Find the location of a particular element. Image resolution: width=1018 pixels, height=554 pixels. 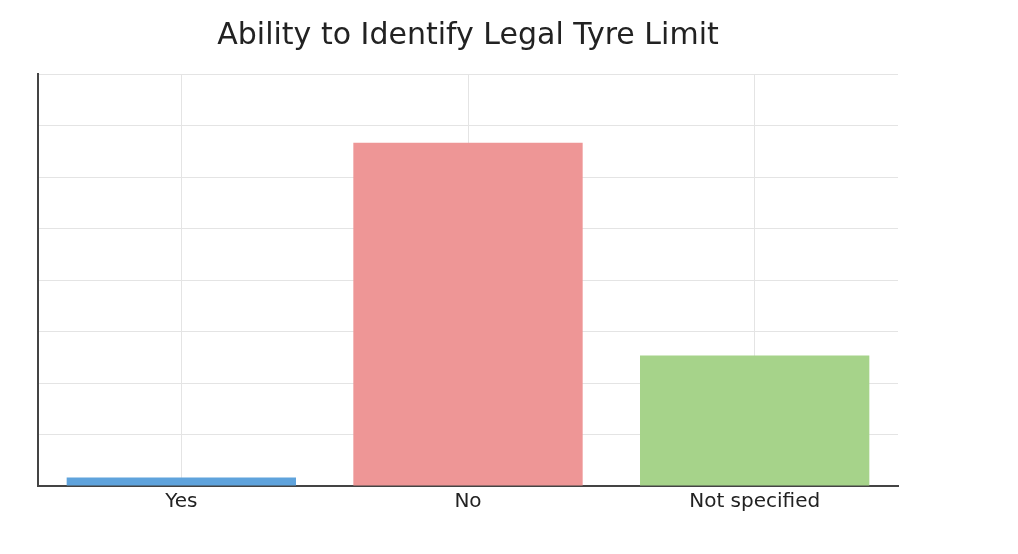

chart-title: Ability to Identify Legal Tyre Limit is located at coordinates (468, 33).